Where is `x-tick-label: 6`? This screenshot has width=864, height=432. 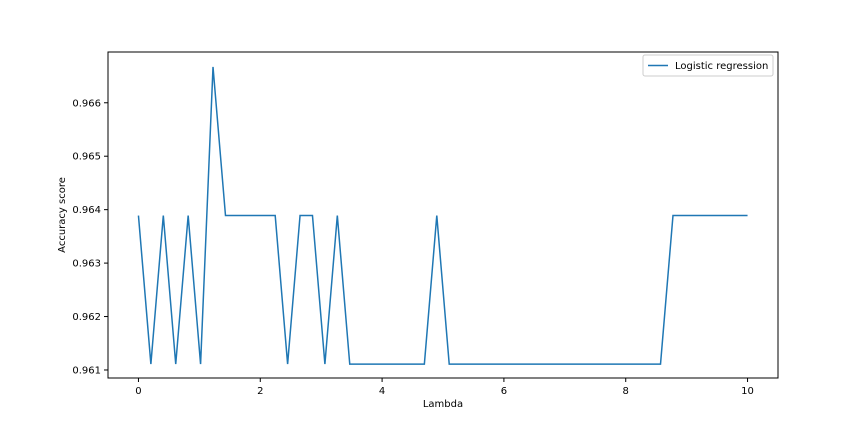 x-tick-label: 6 is located at coordinates (504, 391).